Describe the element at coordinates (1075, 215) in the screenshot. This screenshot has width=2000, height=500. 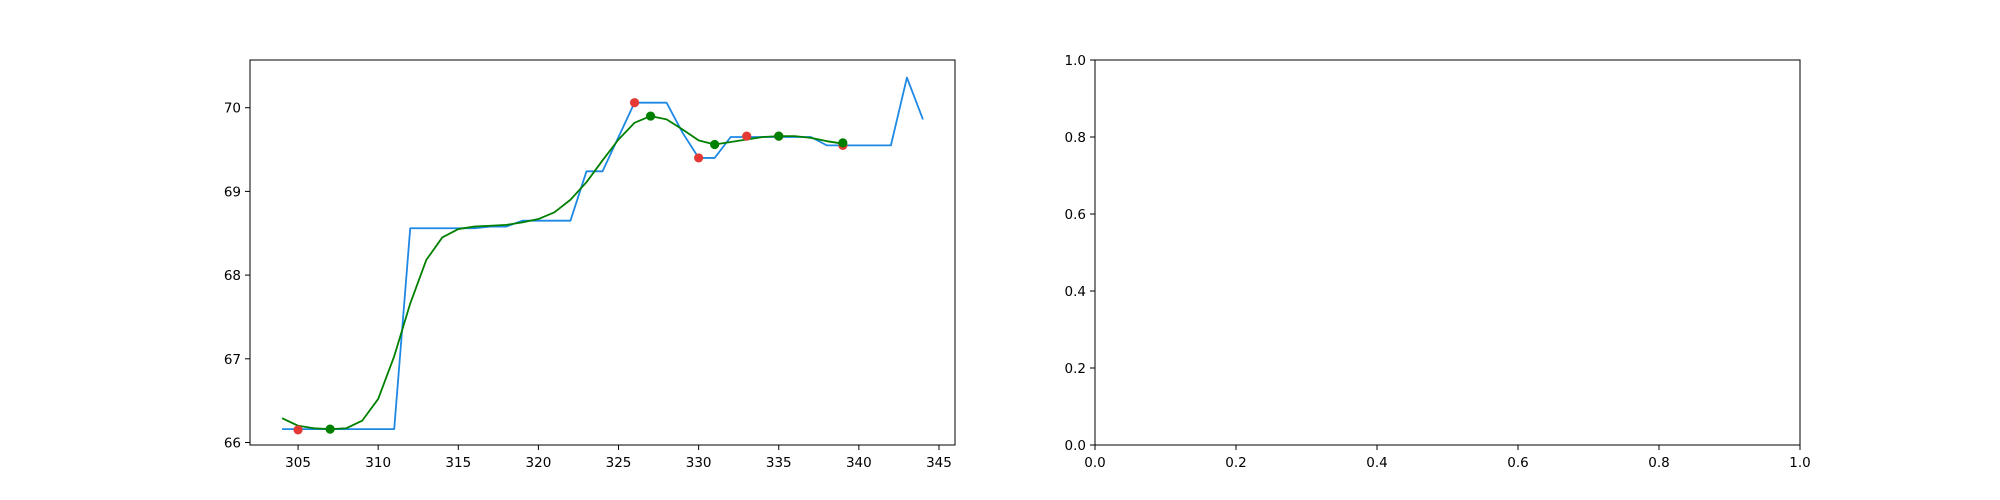
I see `y-tick-label: 0.6` at that location.